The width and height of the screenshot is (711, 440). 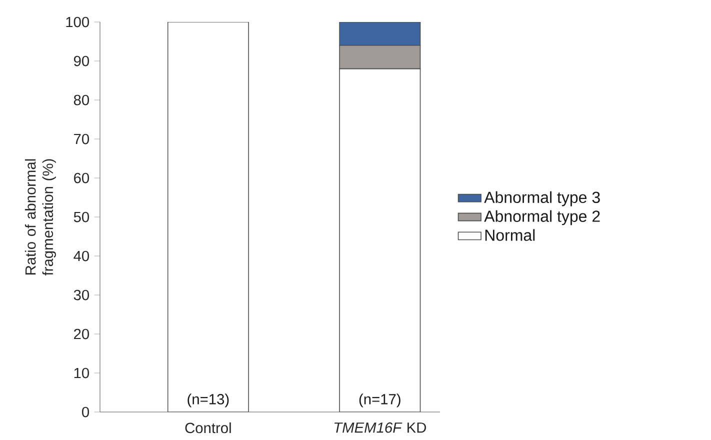 What do you see at coordinates (82, 139) in the screenshot?
I see `y-tick-label: 70` at bounding box center [82, 139].